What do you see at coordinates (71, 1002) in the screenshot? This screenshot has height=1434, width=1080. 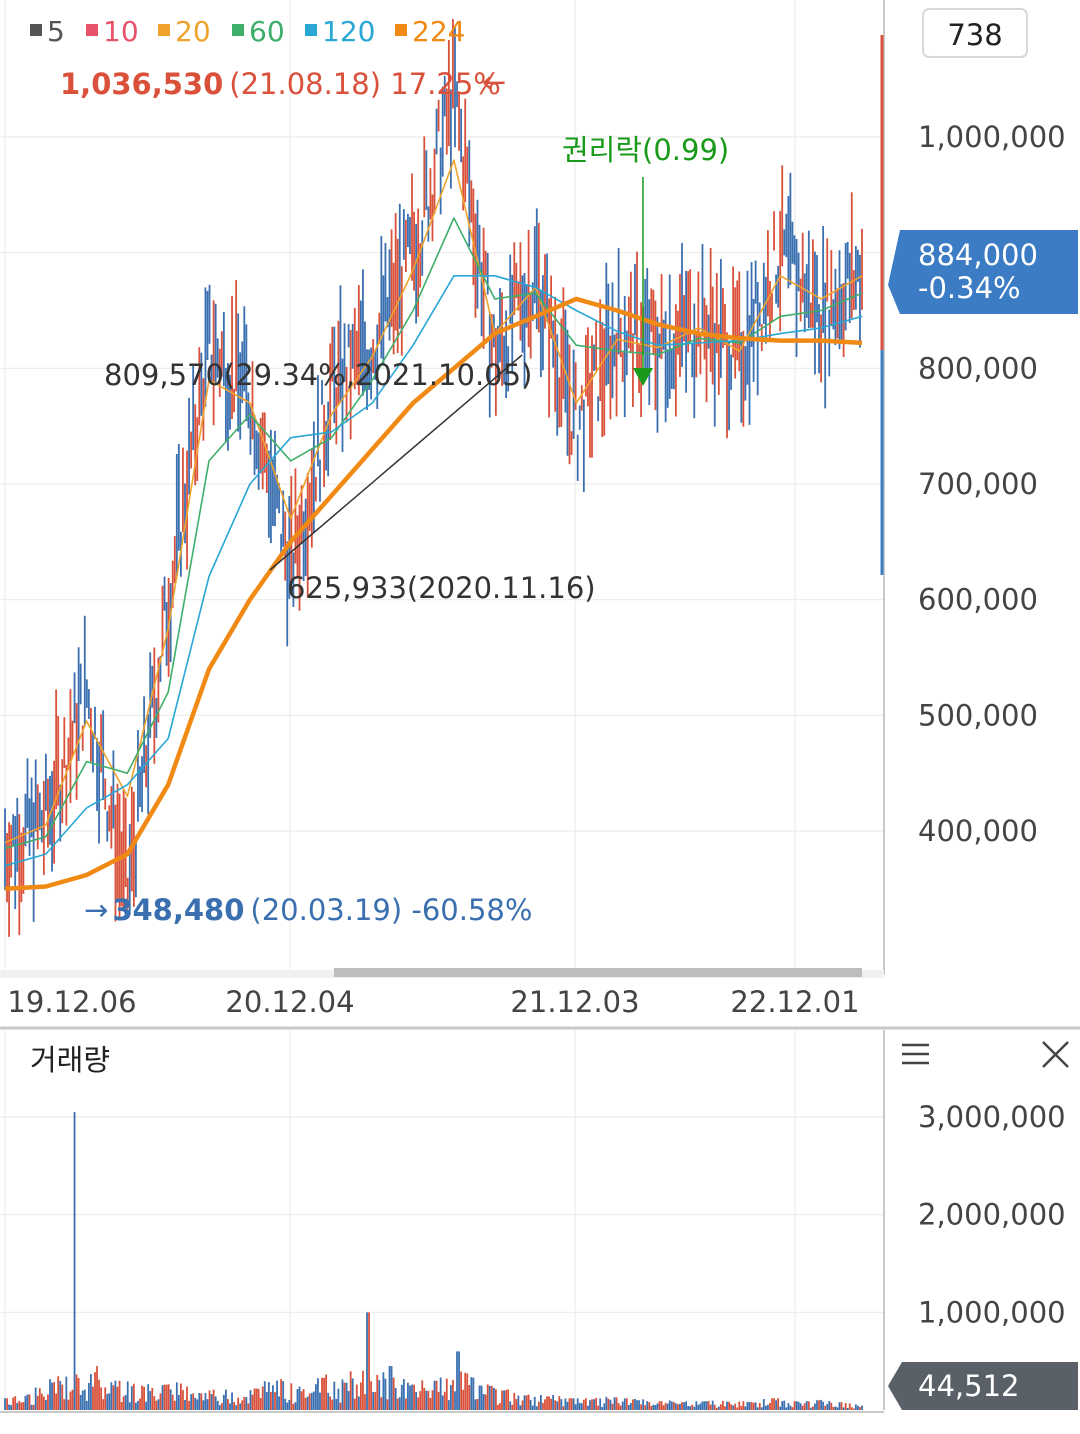 I see `x-axis-label: 19.12.06` at bounding box center [71, 1002].